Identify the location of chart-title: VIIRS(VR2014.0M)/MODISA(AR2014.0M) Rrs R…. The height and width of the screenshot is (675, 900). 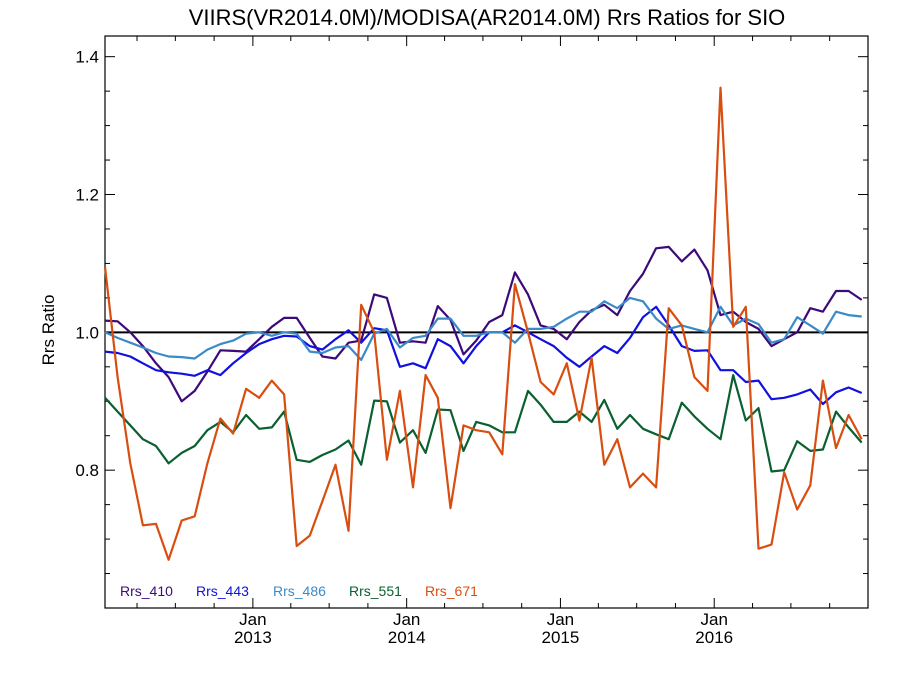
(487, 17).